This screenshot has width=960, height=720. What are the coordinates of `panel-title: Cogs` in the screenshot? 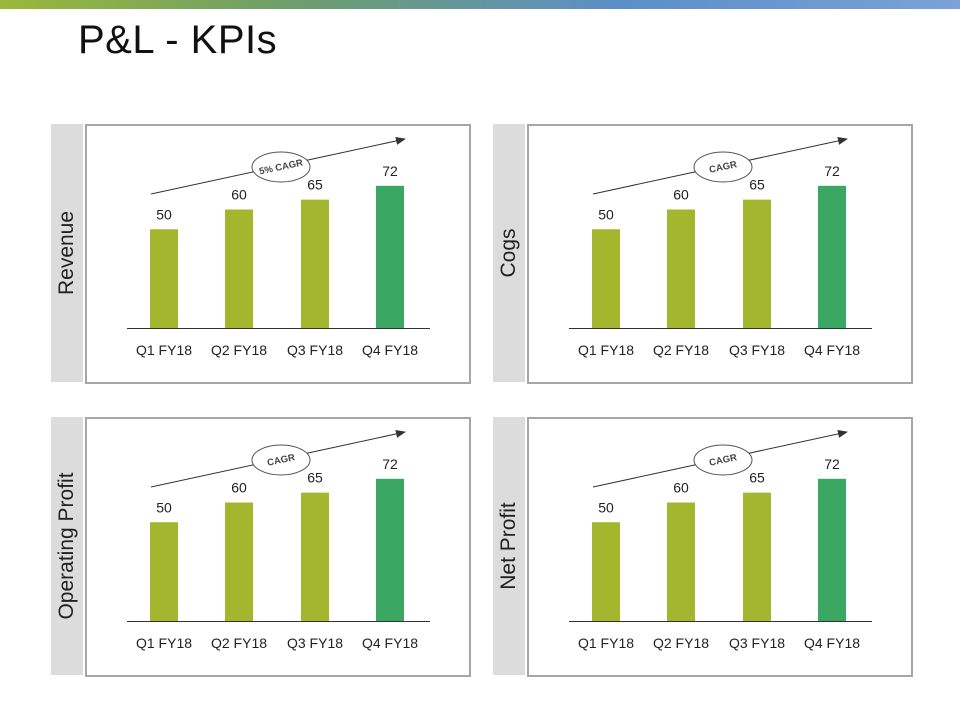 It's located at (508, 253).